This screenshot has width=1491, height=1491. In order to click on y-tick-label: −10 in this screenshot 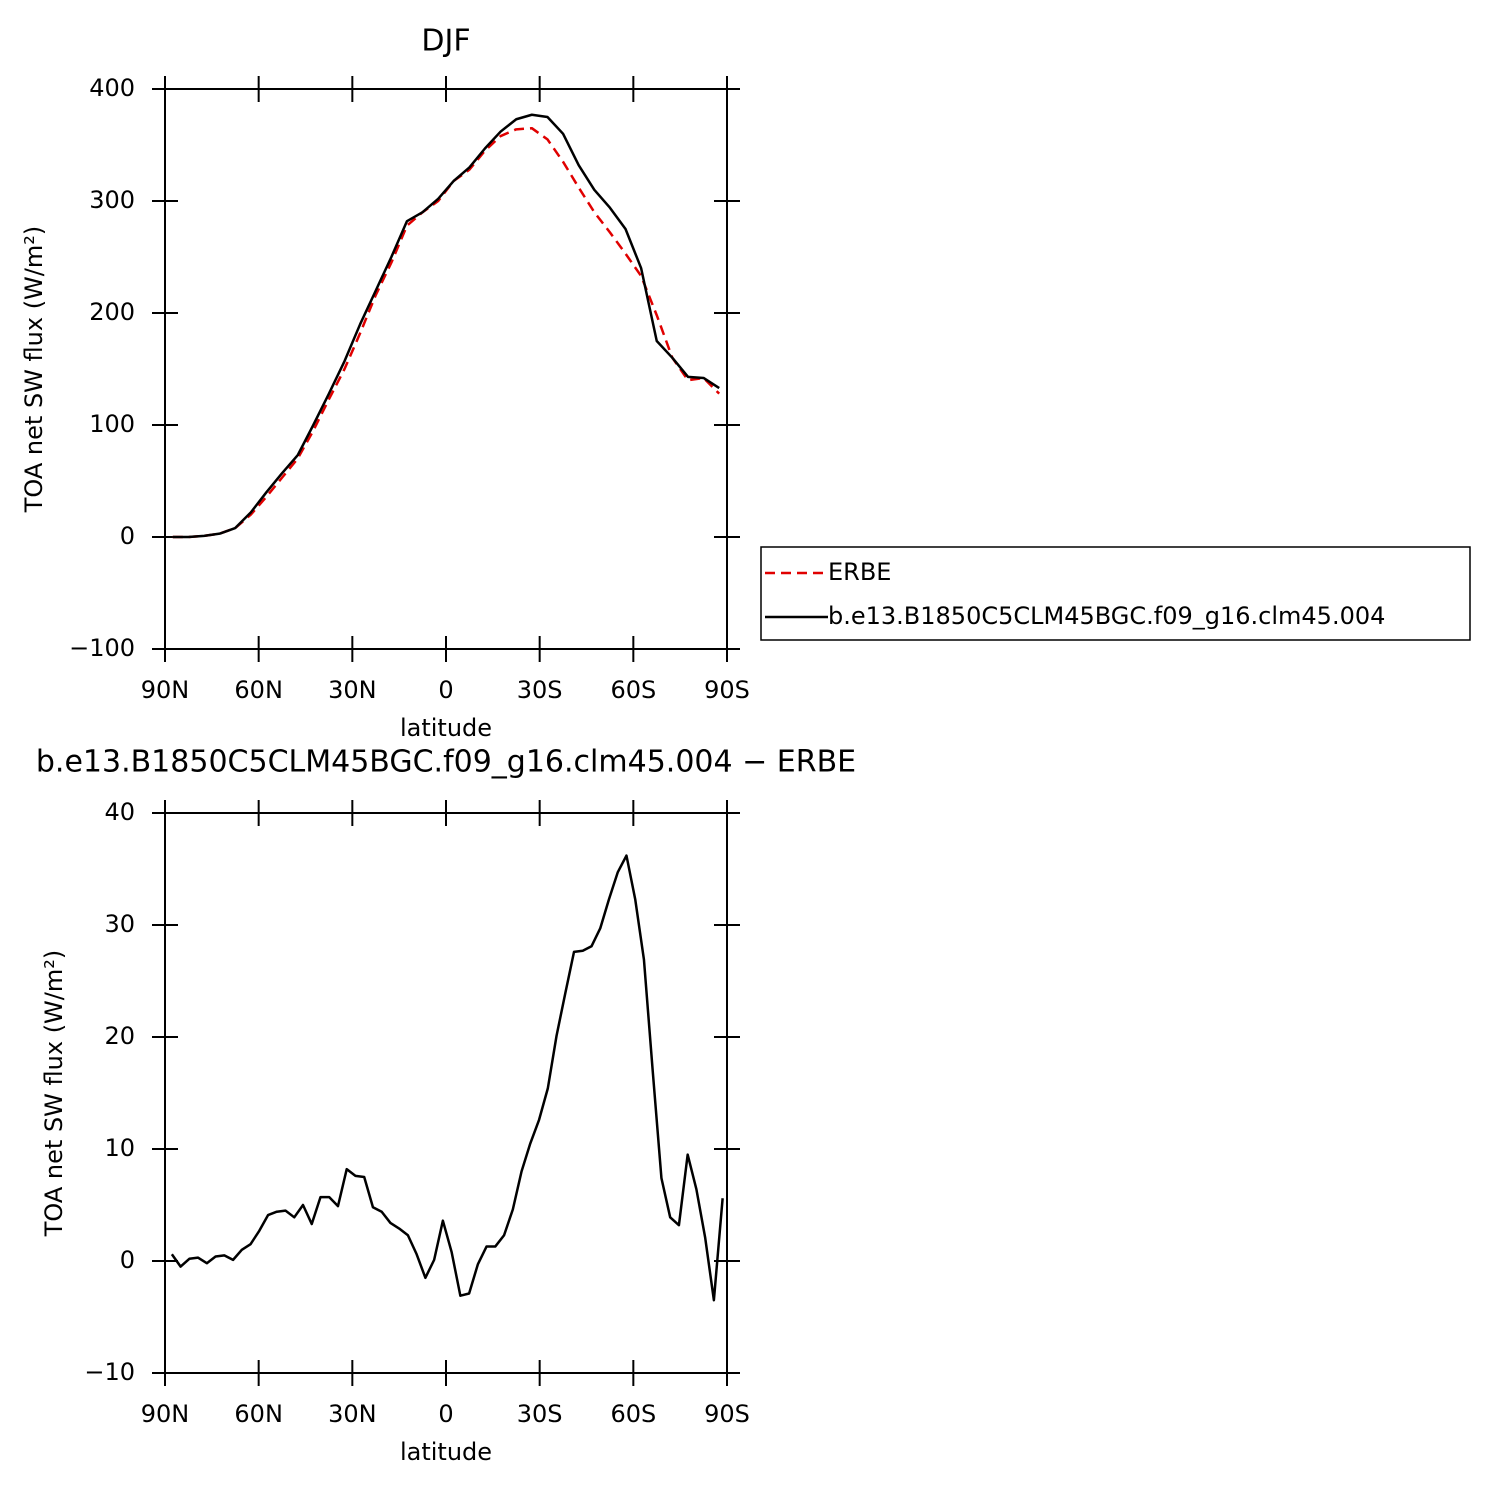, I will do `click(109, 1372)`.